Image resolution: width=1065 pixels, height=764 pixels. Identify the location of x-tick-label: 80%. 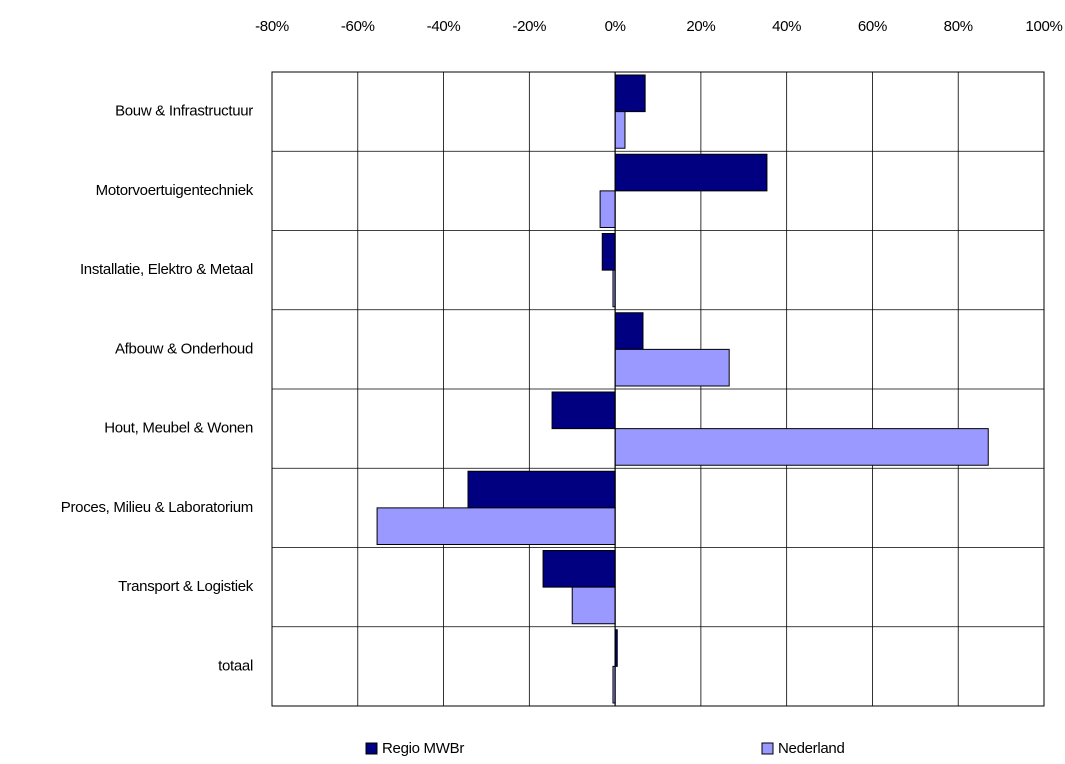
(958, 26).